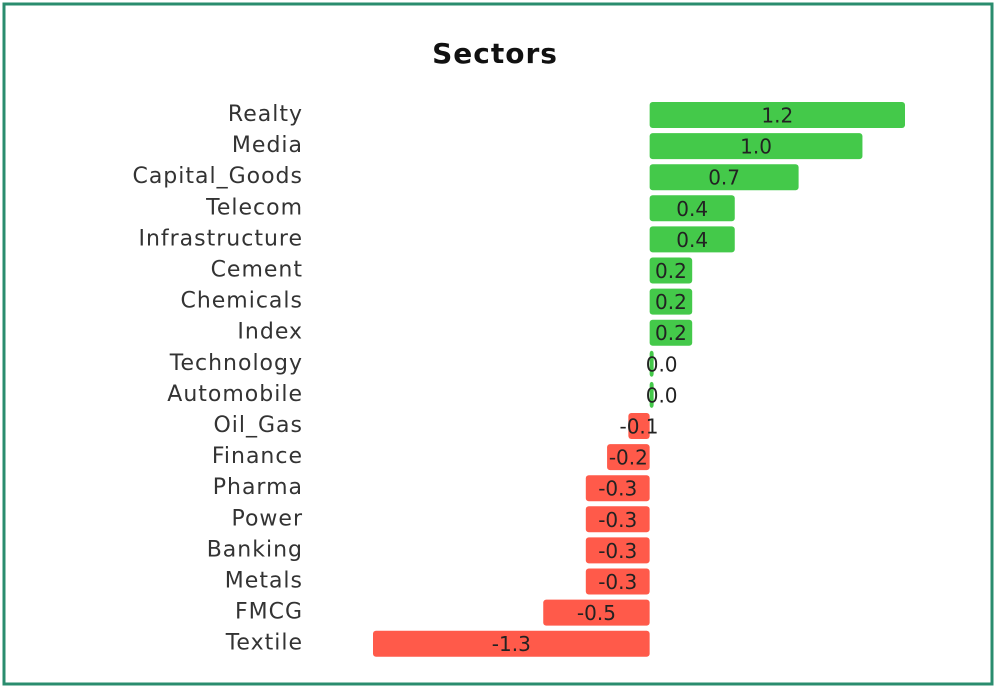 The width and height of the screenshot is (998, 689). Describe the element at coordinates (235, 394) in the screenshot. I see `y-tick-label: Automobile` at that location.